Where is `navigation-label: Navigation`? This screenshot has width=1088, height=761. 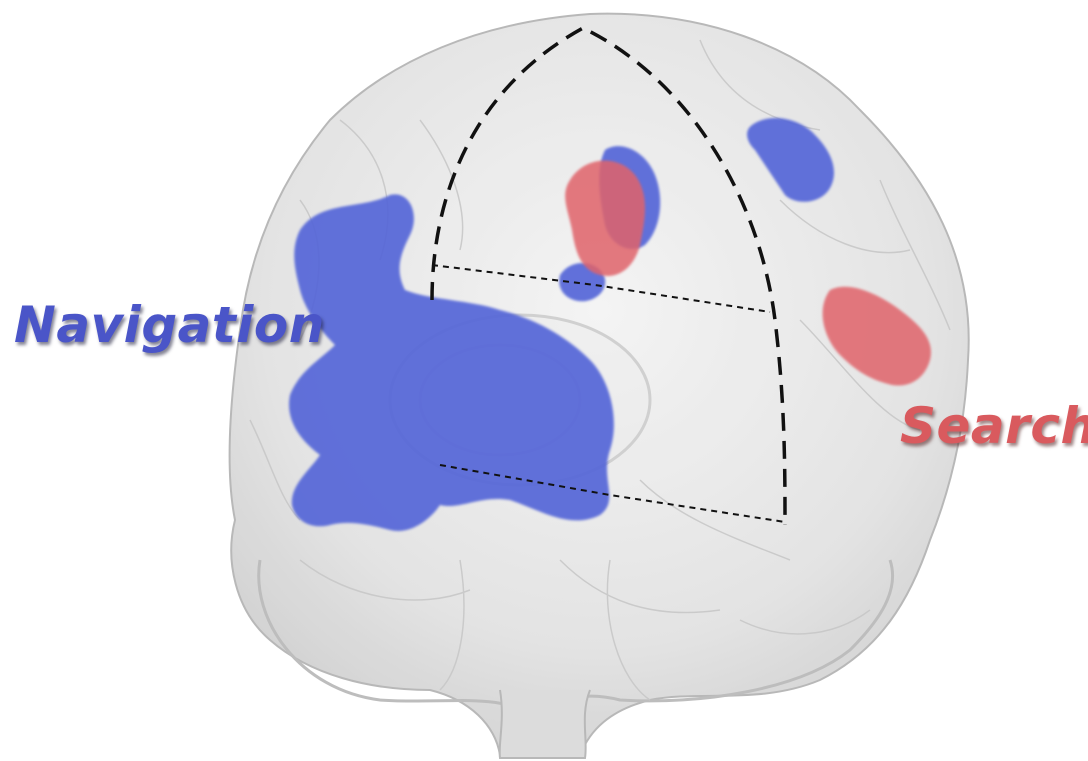 navigation-label: Navigation is located at coordinates (169, 325).